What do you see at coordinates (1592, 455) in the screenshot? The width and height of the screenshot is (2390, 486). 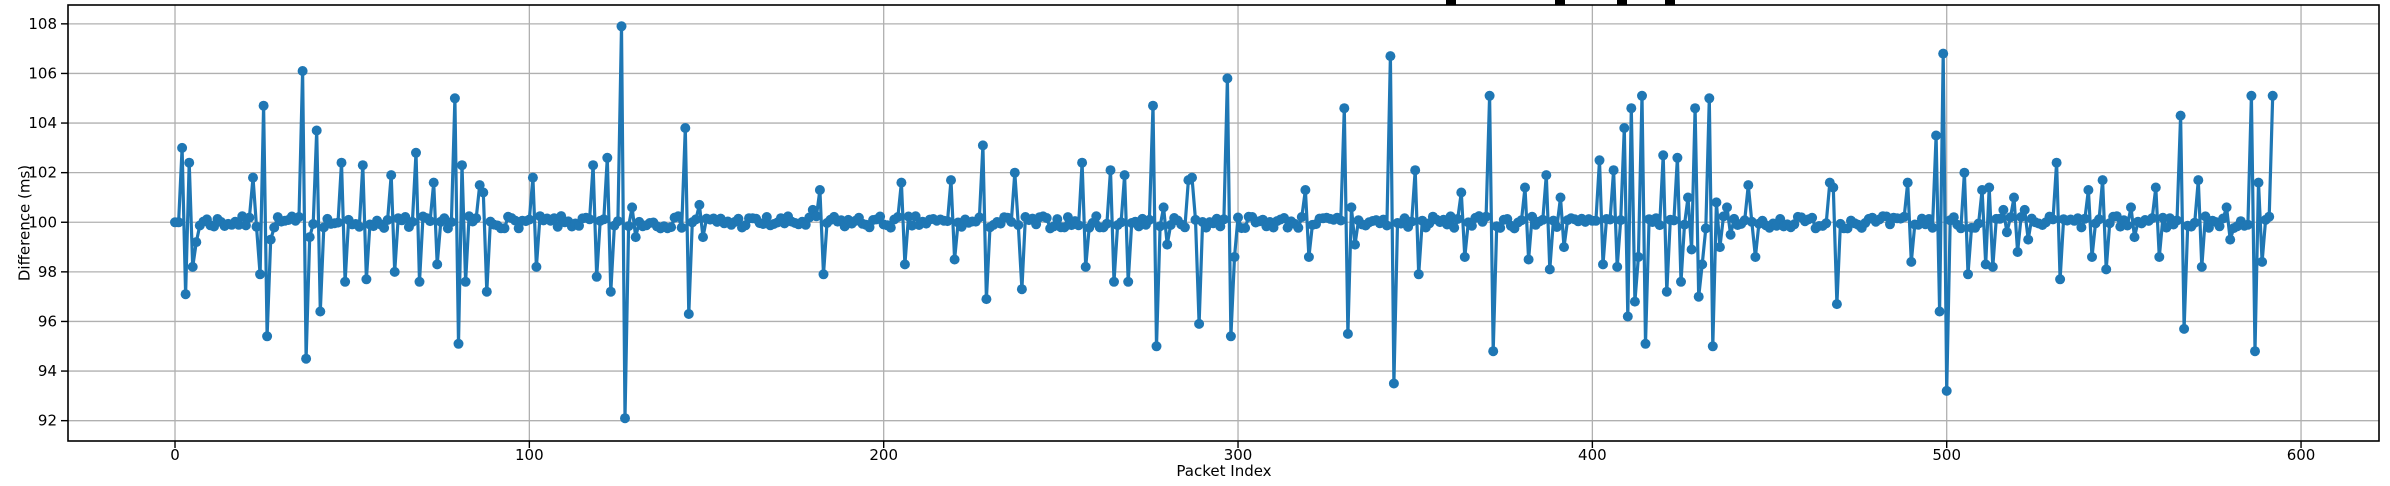 I see `x-tick-label: 400` at bounding box center [1592, 455].